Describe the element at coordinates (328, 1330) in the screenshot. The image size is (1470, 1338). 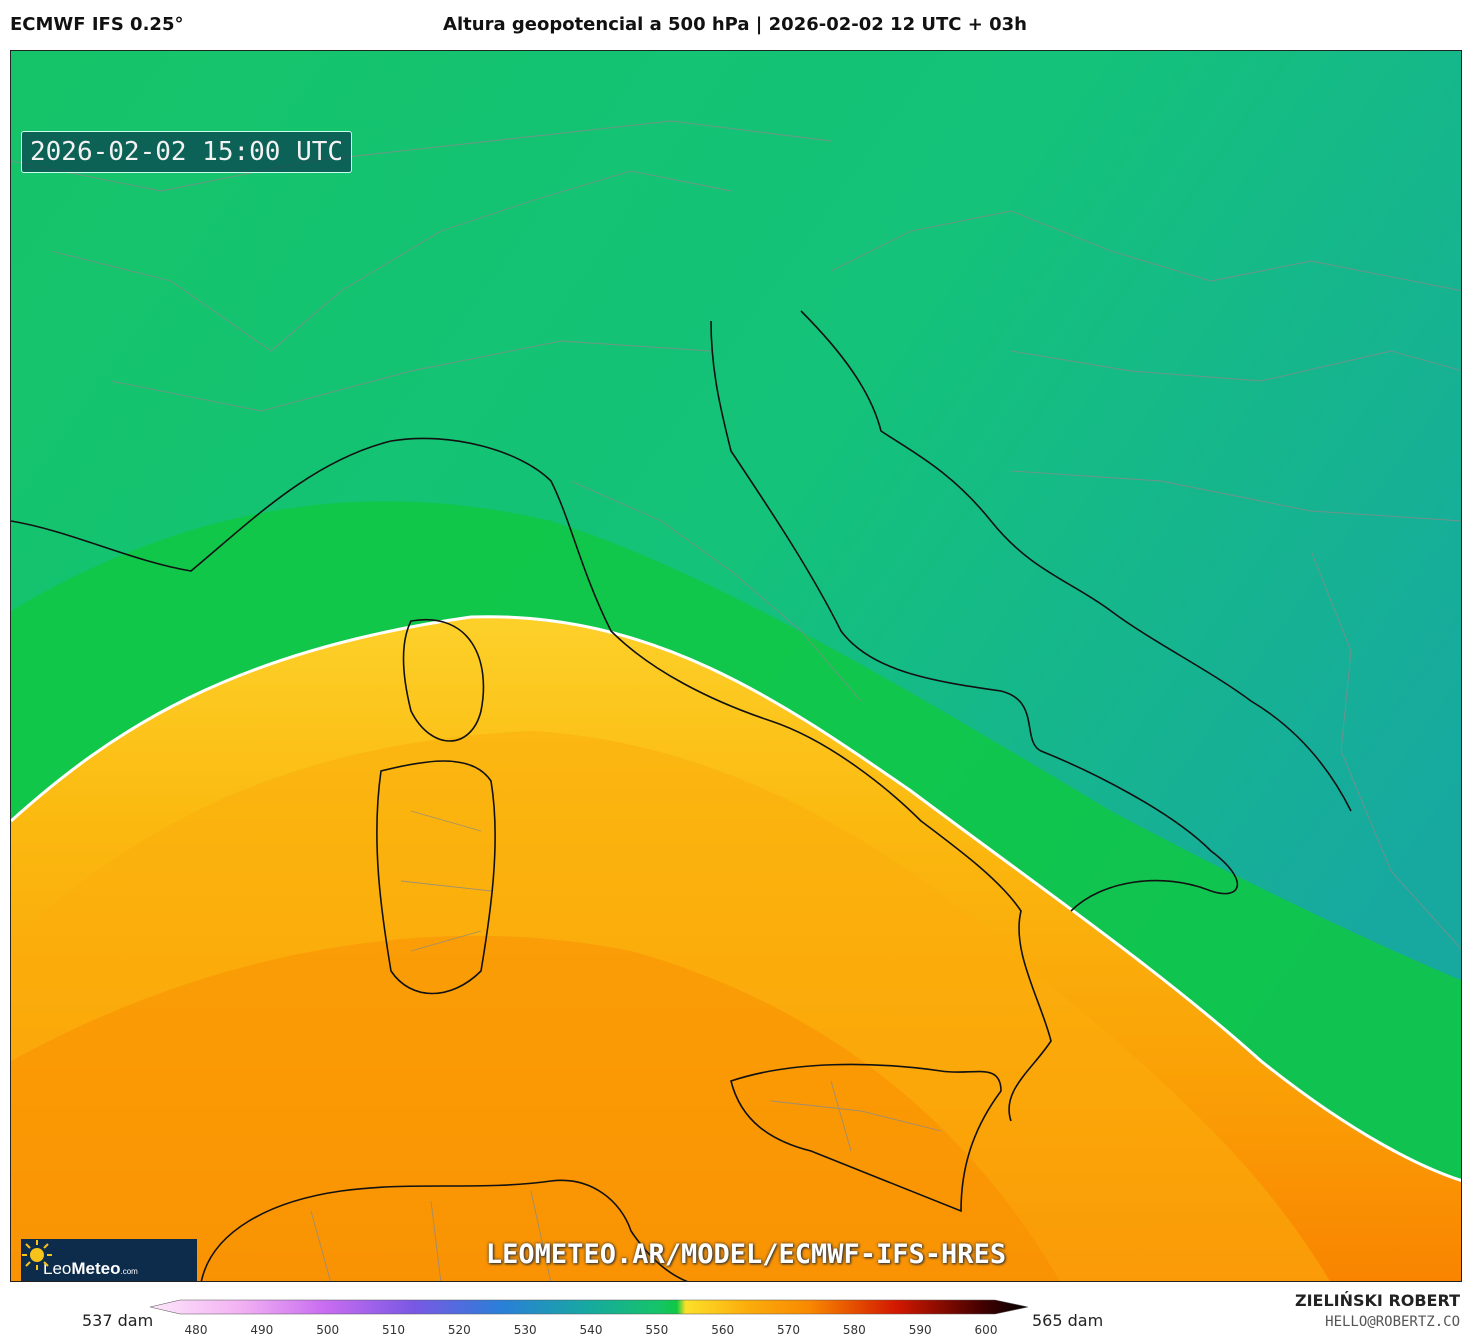
I see `colorbar-tick-label: 500` at that location.